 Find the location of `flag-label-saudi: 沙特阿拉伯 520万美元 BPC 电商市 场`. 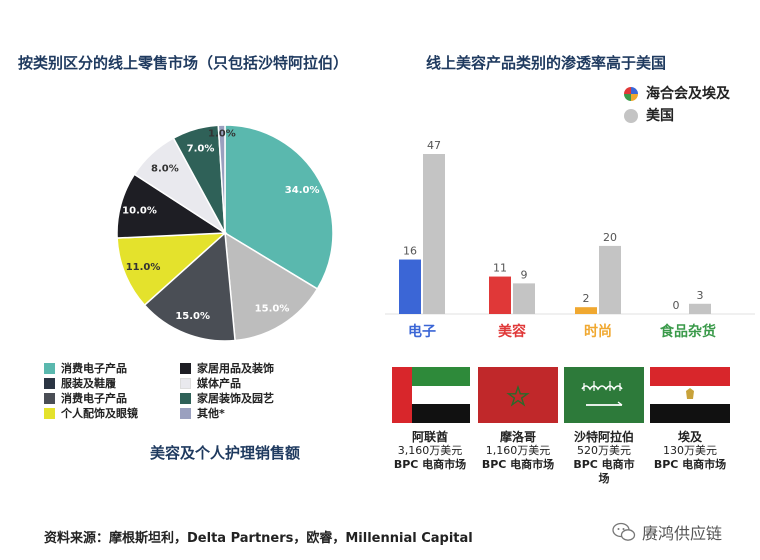

flag-label-saudi: 沙特阿拉伯 520万美元 BPC 电商市 场 is located at coordinates (604, 458).